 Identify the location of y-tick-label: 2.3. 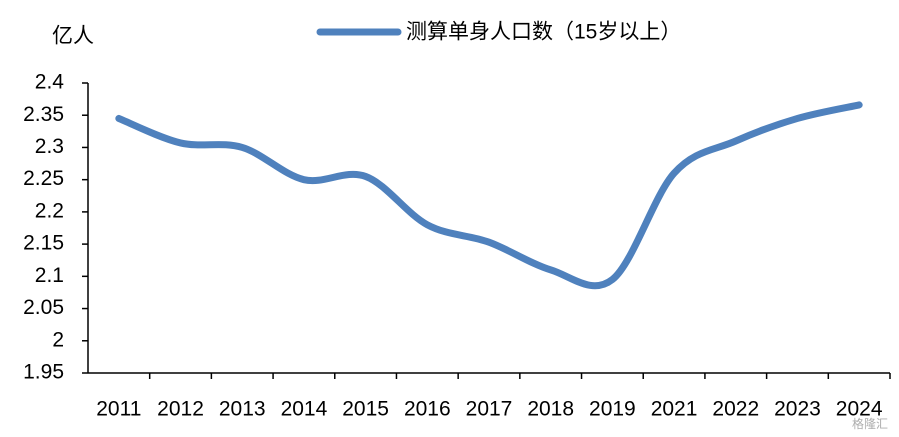
(49, 146).